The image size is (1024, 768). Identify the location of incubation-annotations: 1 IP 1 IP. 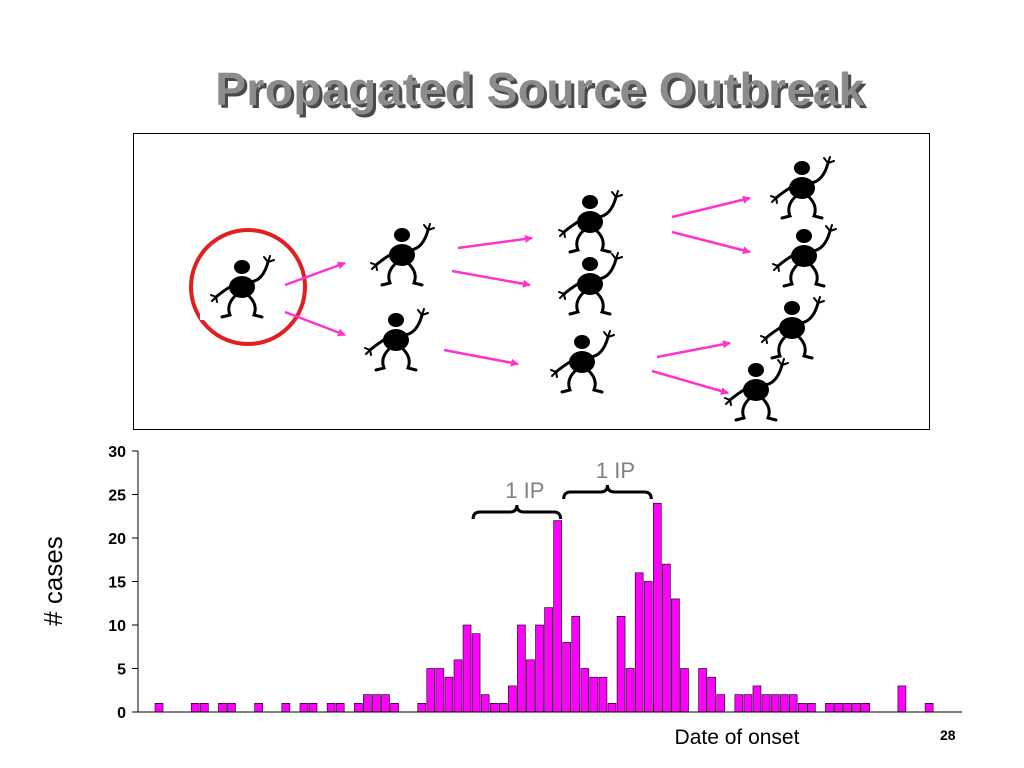
(562, 489).